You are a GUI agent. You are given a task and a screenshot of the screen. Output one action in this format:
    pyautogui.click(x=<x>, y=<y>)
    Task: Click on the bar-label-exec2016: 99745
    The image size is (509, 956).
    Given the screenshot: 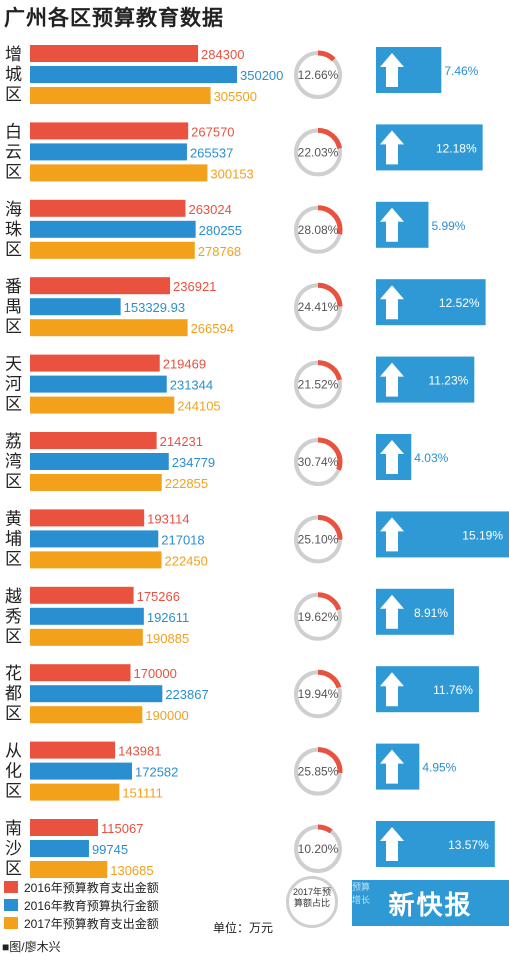 What is the action you would take?
    pyautogui.click(x=110, y=849)
    